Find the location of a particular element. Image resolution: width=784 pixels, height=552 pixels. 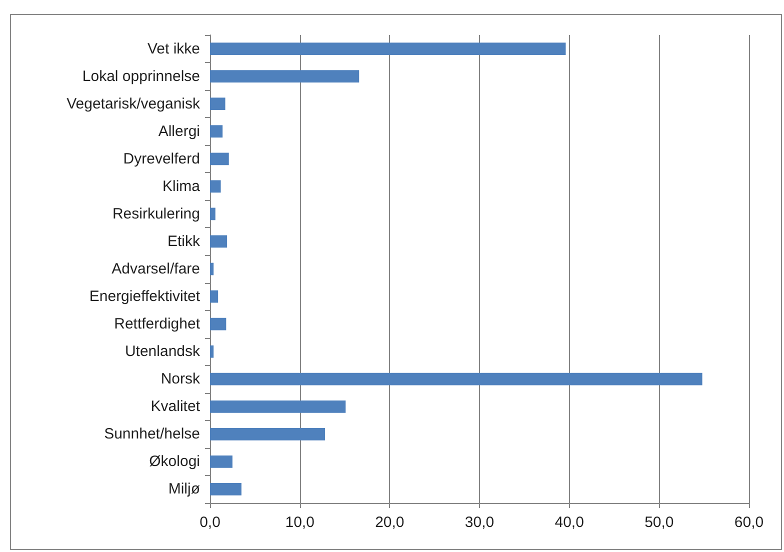

y-tick-label: Allergi is located at coordinates (179, 131).